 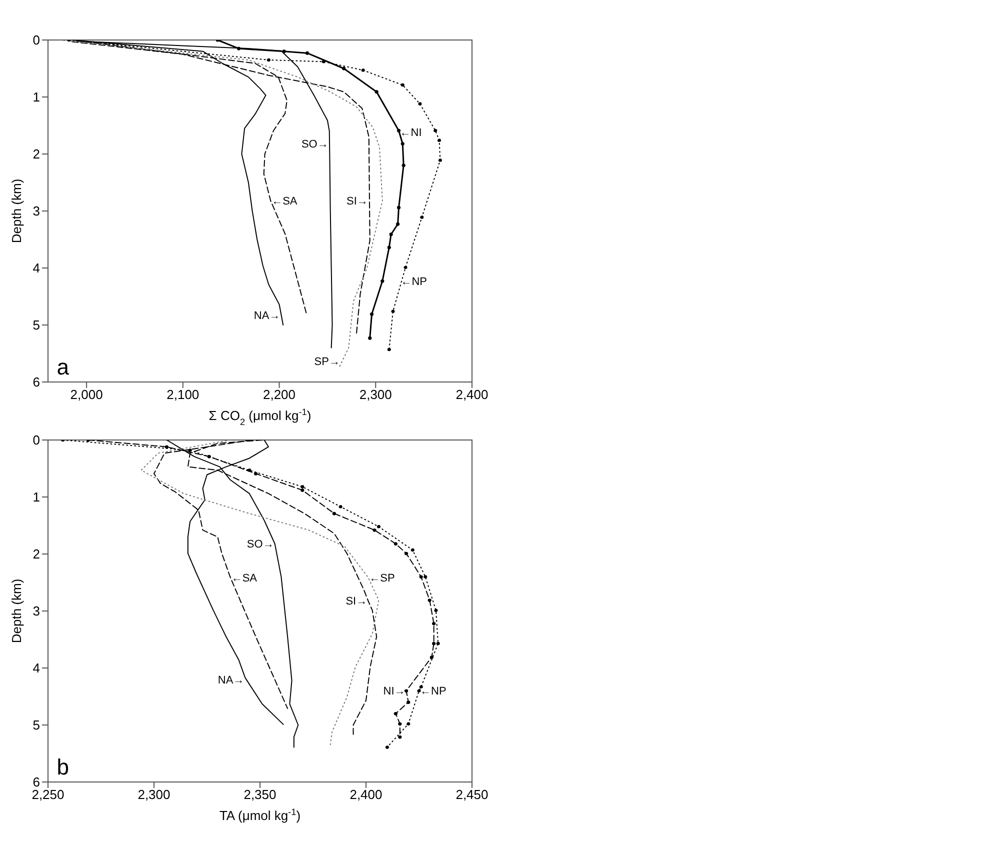 I want to click on x-axis-title: TA (μmol kg$^{-1}$), so click(x=260, y=815).